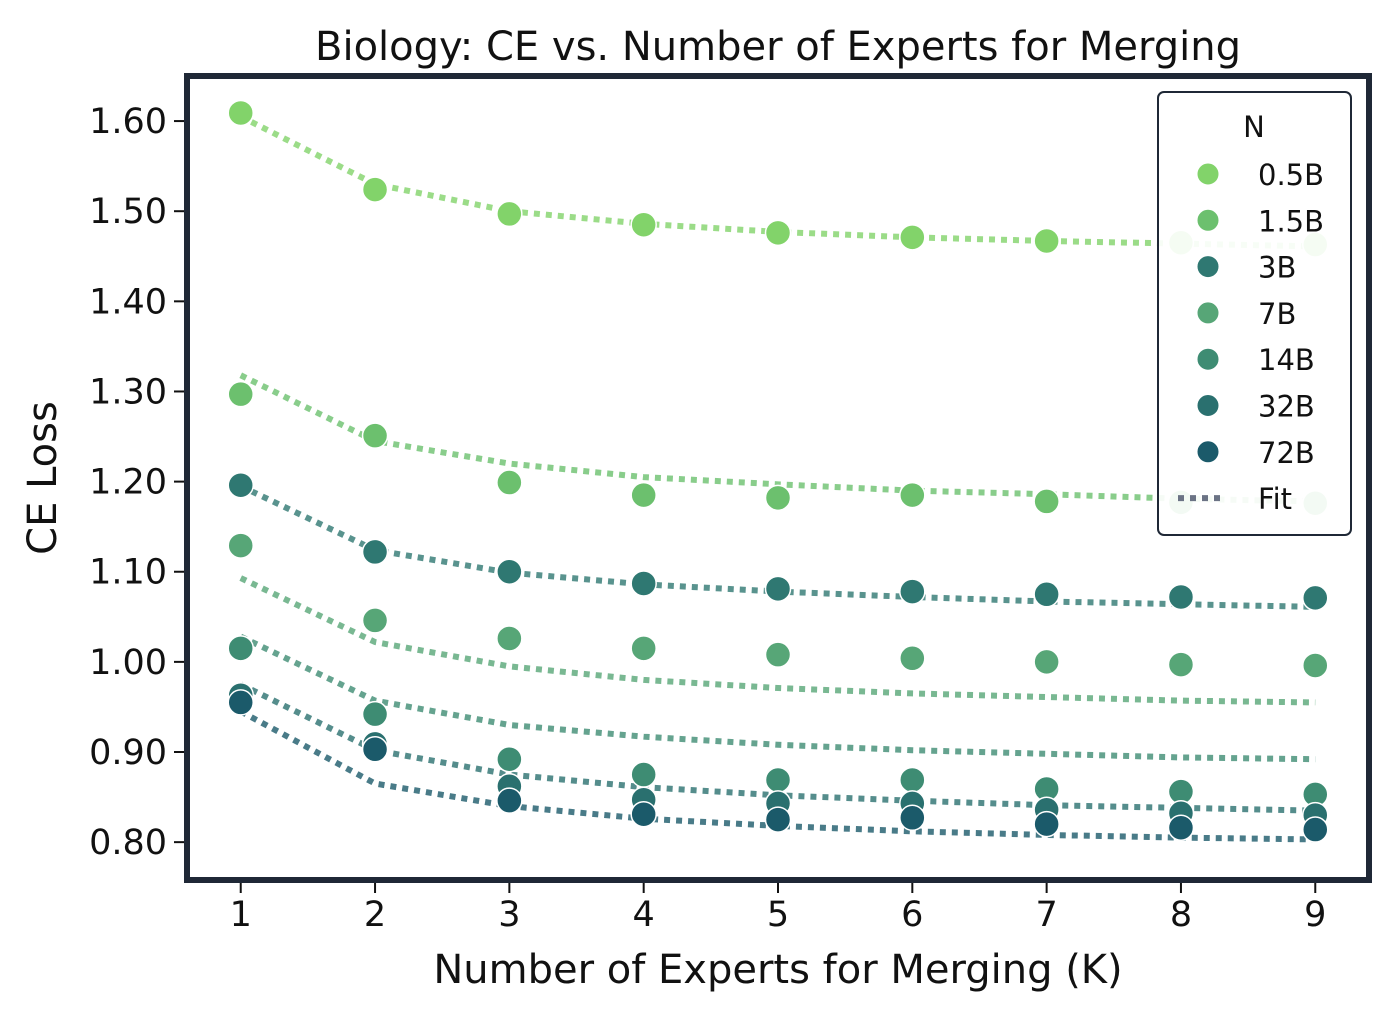  I want to click on x-axis-ticks: 1 2 3 4 5 6 7 8 9, so click(778, 909).